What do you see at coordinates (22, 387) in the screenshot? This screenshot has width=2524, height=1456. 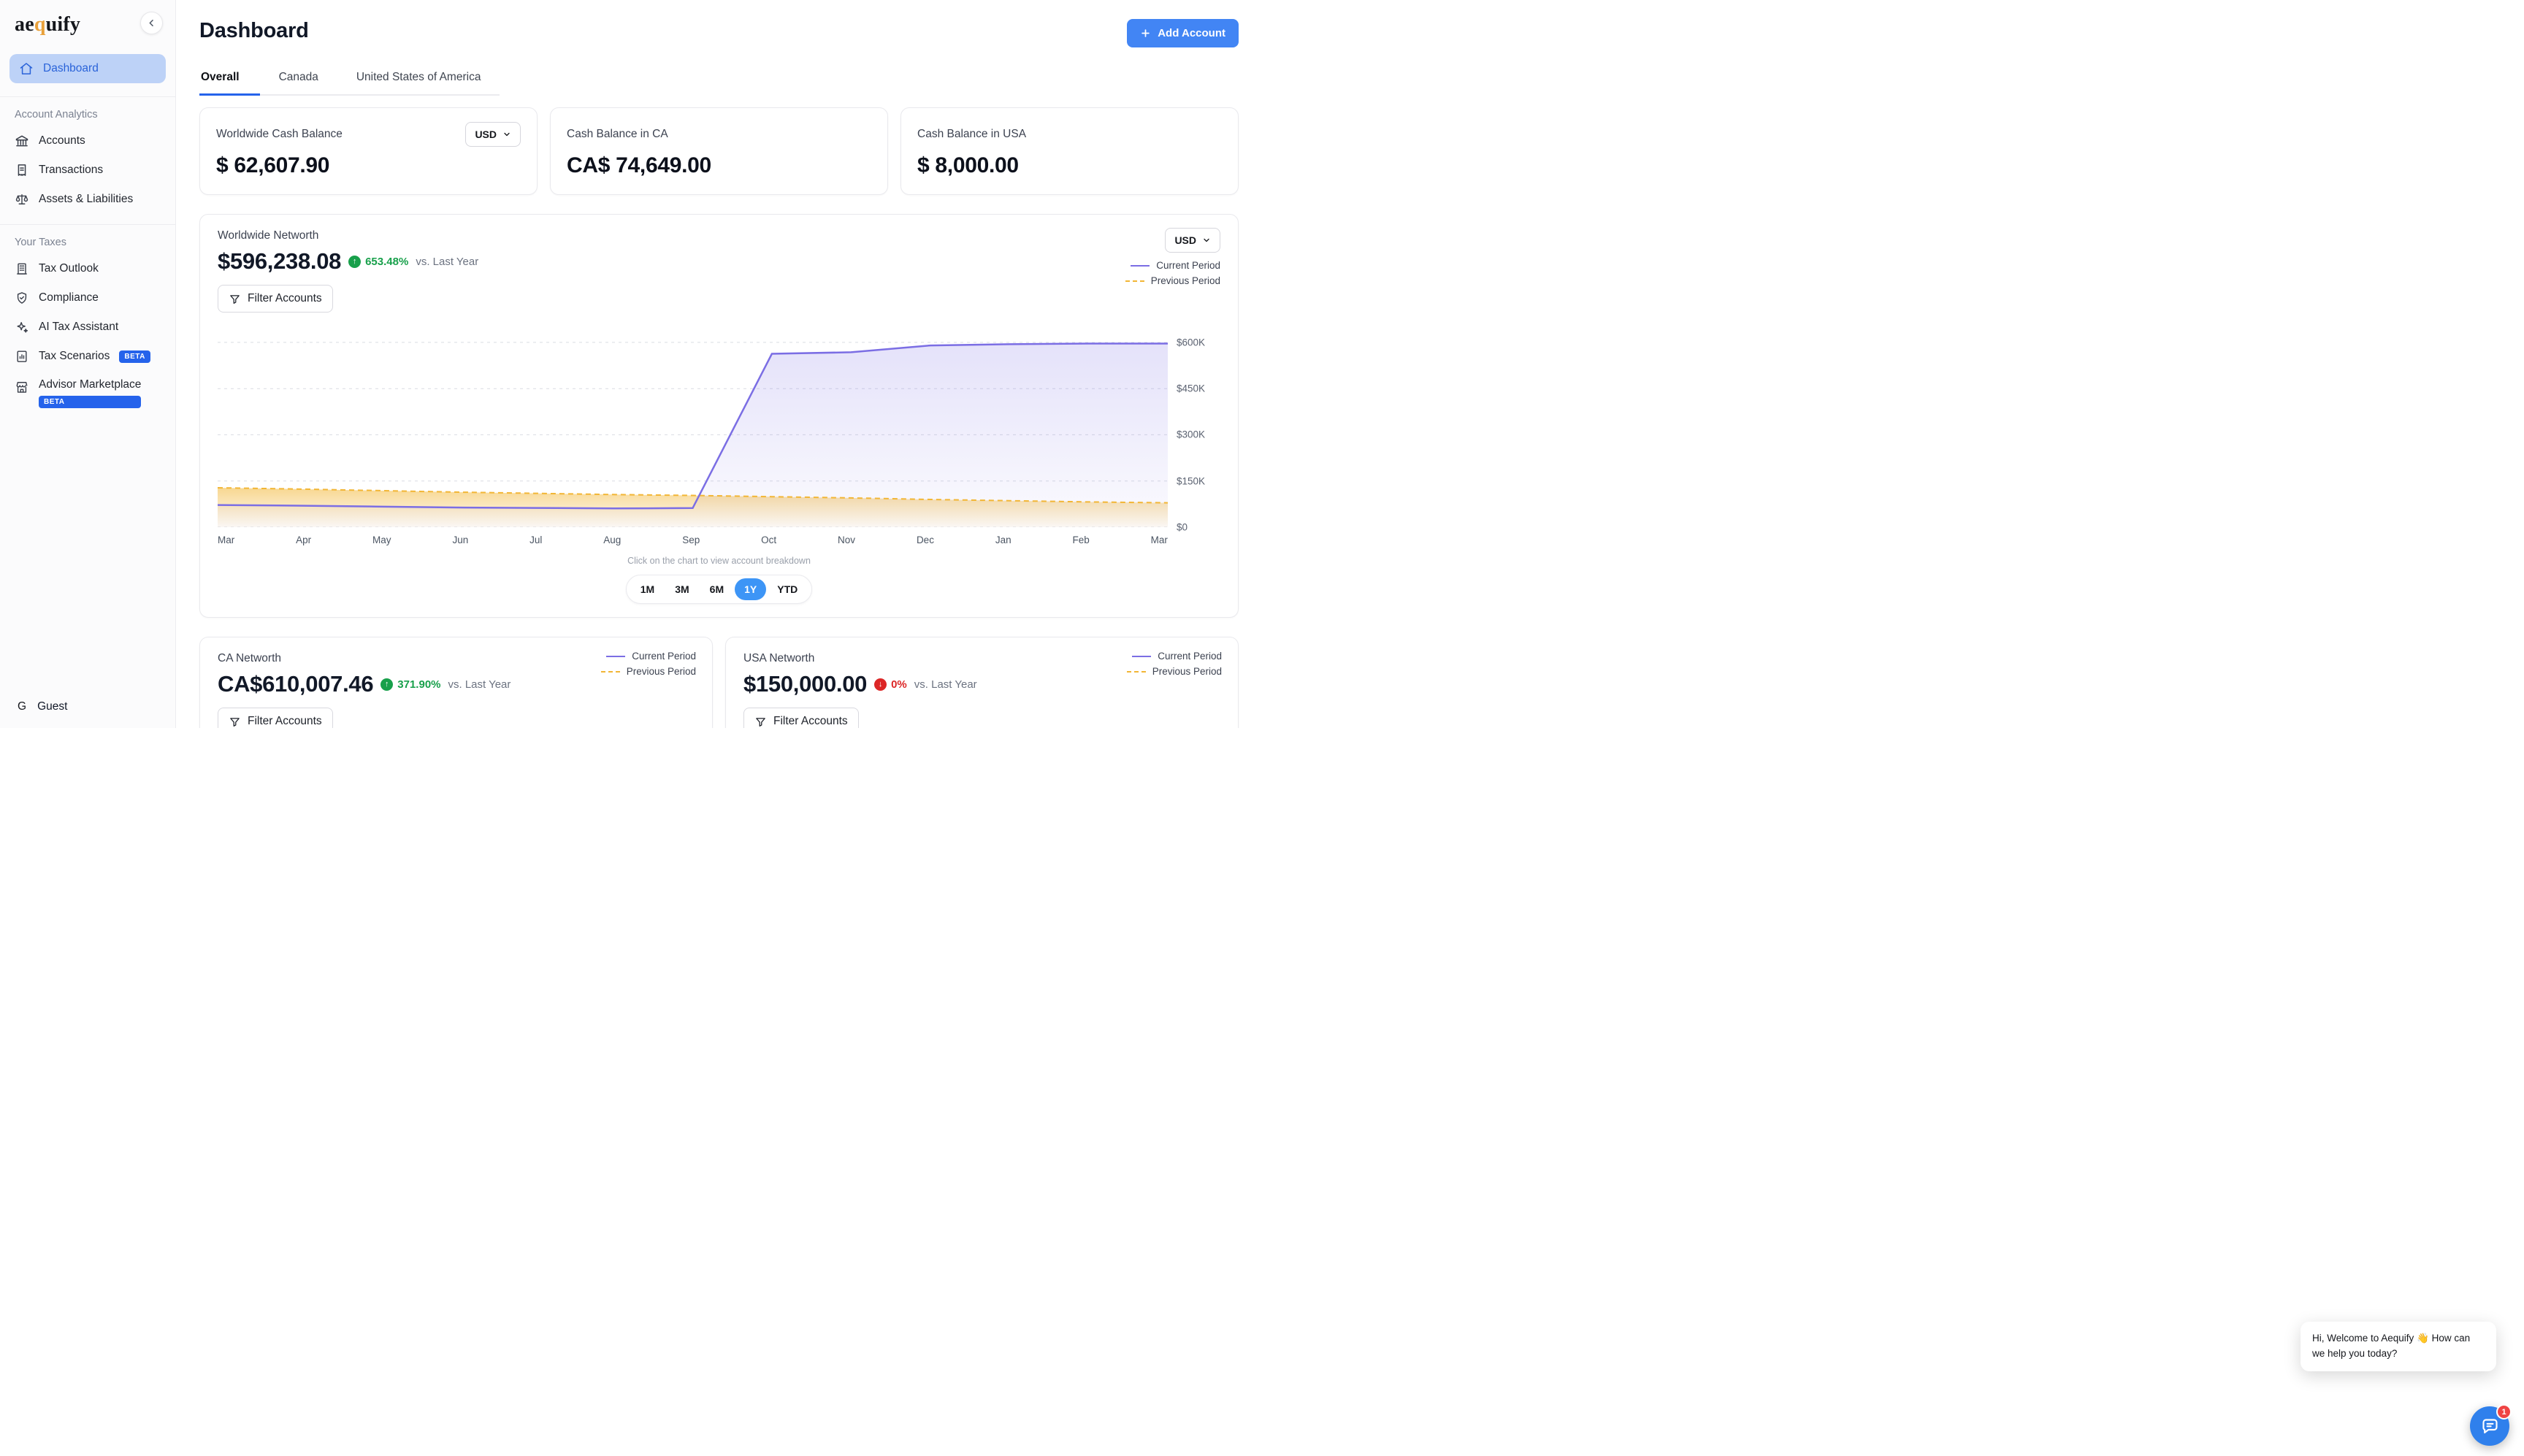 I see `storefront-icon` at bounding box center [22, 387].